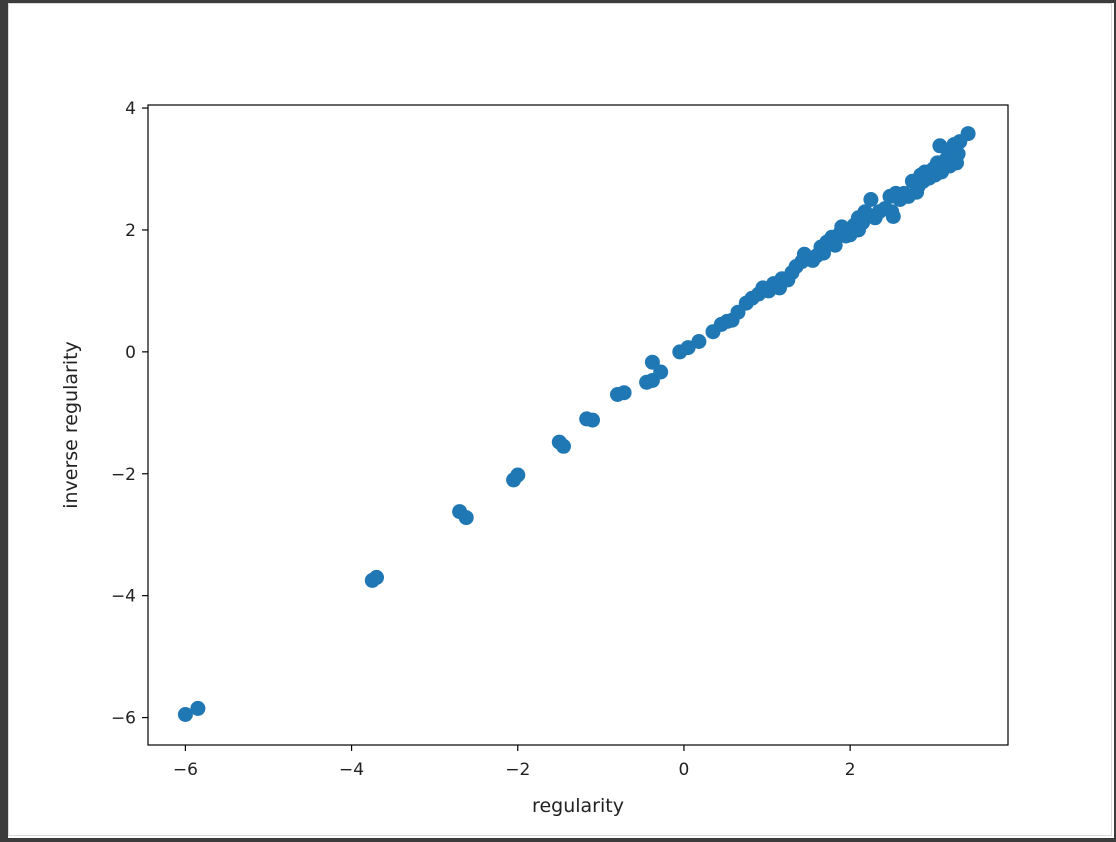  I want to click on y-axis-label: inverse regularity, so click(71, 425).